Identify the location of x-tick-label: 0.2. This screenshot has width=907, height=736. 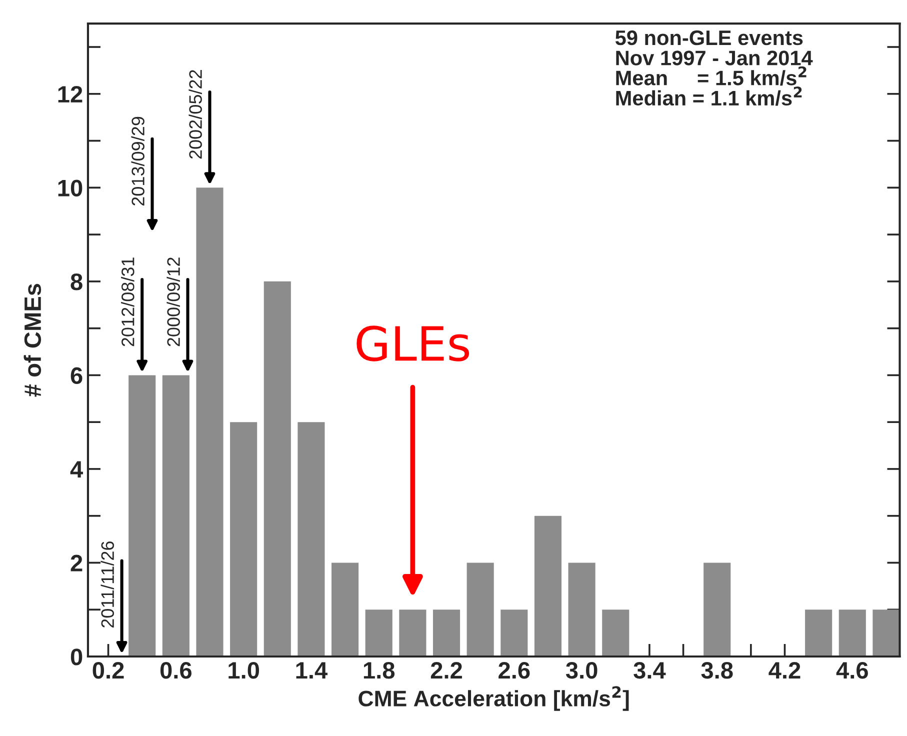
(108, 670).